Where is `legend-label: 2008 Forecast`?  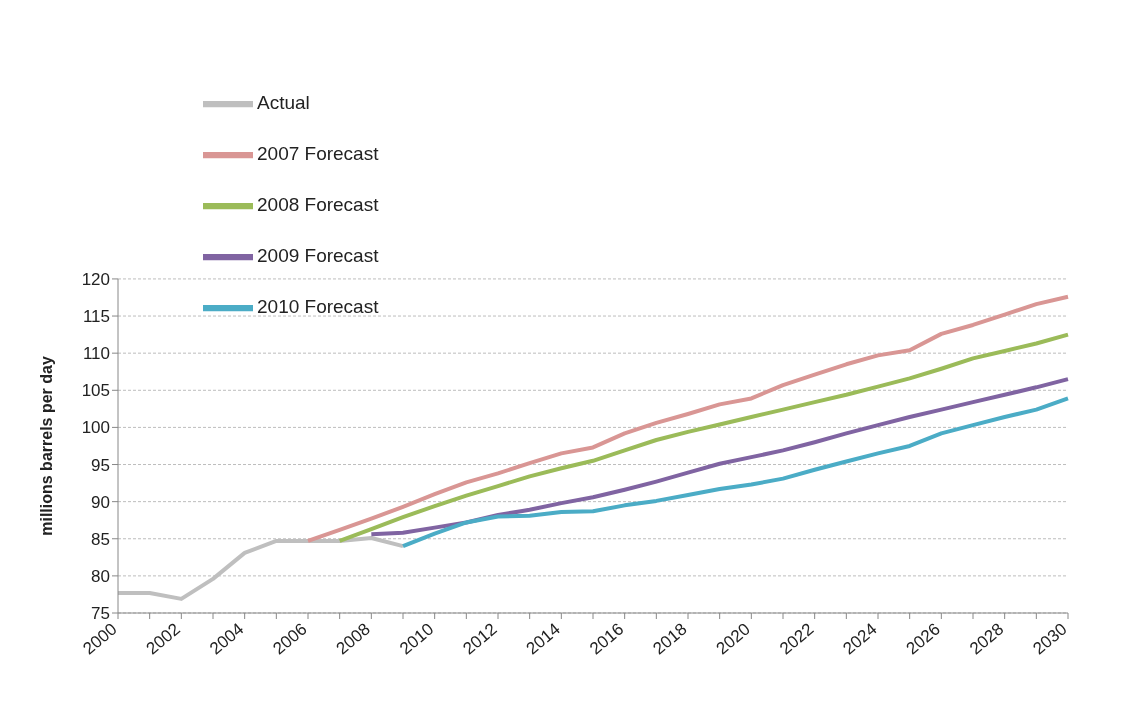 legend-label: 2008 Forecast is located at coordinates (318, 204).